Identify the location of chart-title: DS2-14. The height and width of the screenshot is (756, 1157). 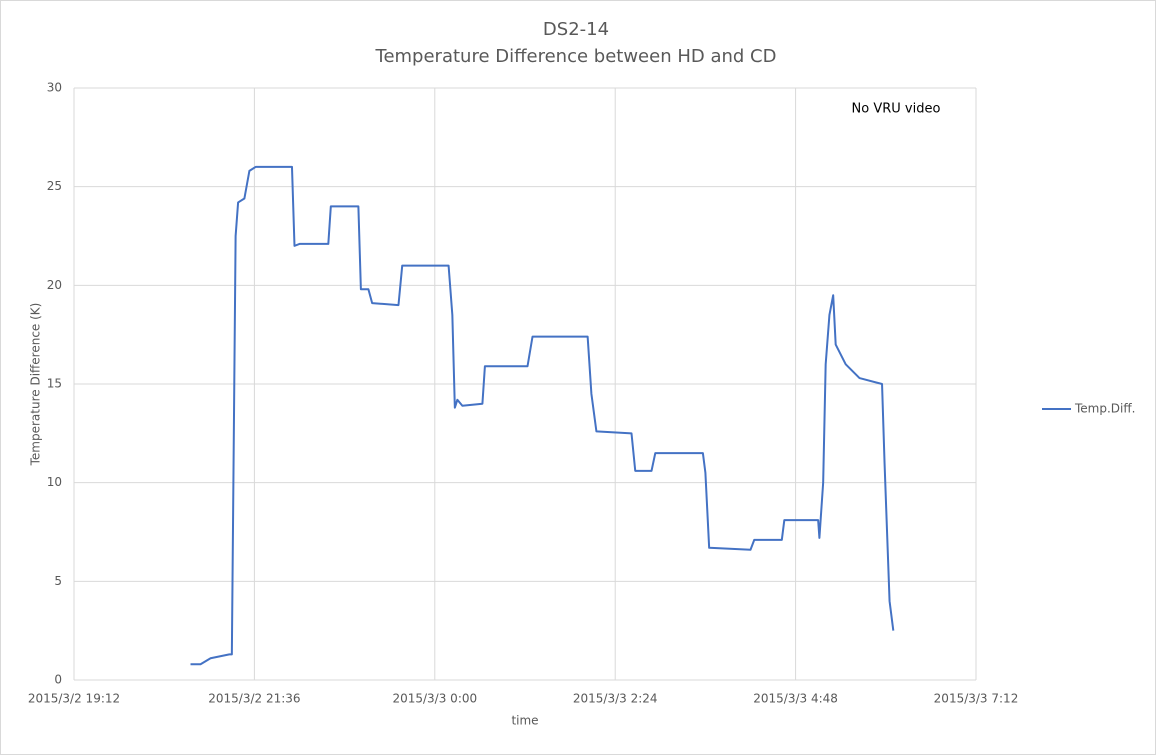
(576, 29).